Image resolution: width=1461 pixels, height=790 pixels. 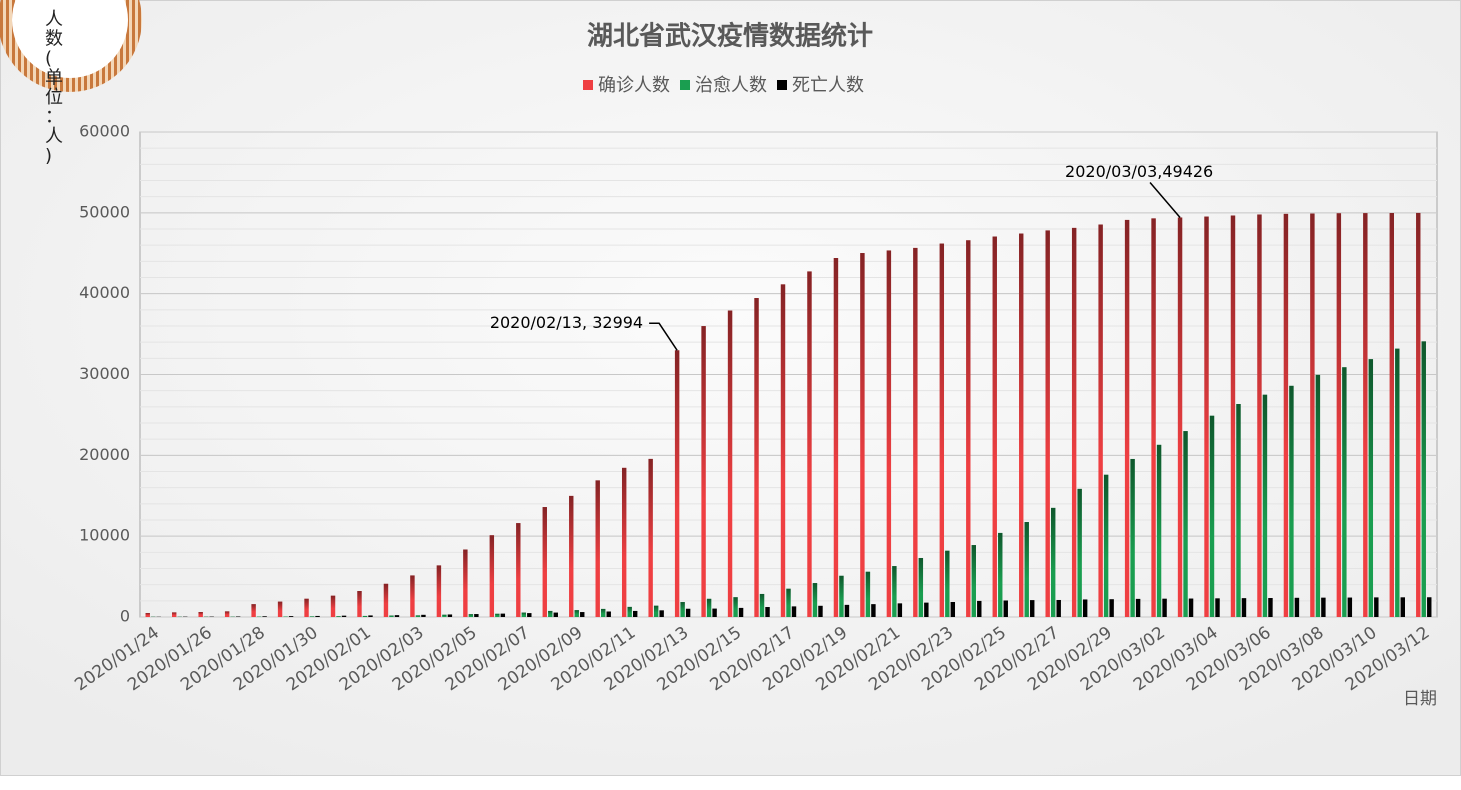 I want to click on legend-label: 治愈人数, so click(x=731, y=85).